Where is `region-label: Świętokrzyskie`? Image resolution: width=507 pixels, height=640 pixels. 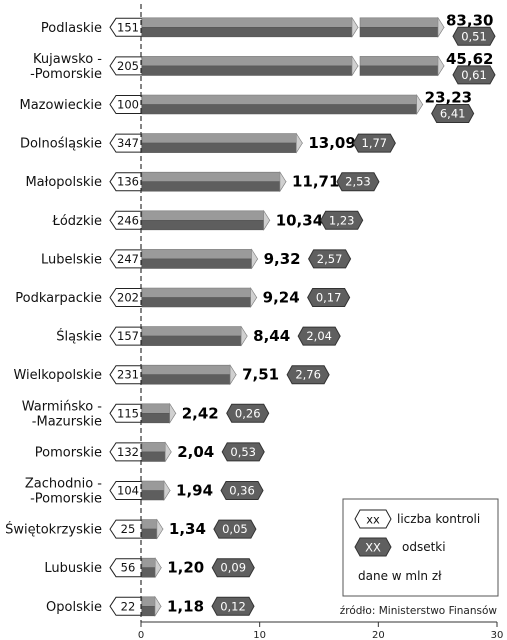
region-label: Świętokrzyskie is located at coordinates (53, 530).